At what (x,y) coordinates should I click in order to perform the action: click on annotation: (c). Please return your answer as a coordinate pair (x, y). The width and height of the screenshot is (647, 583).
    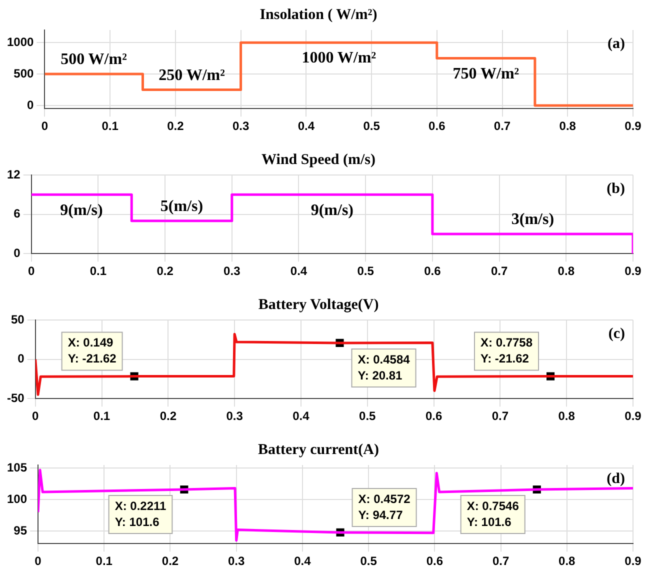
    Looking at the image, I should click on (616, 334).